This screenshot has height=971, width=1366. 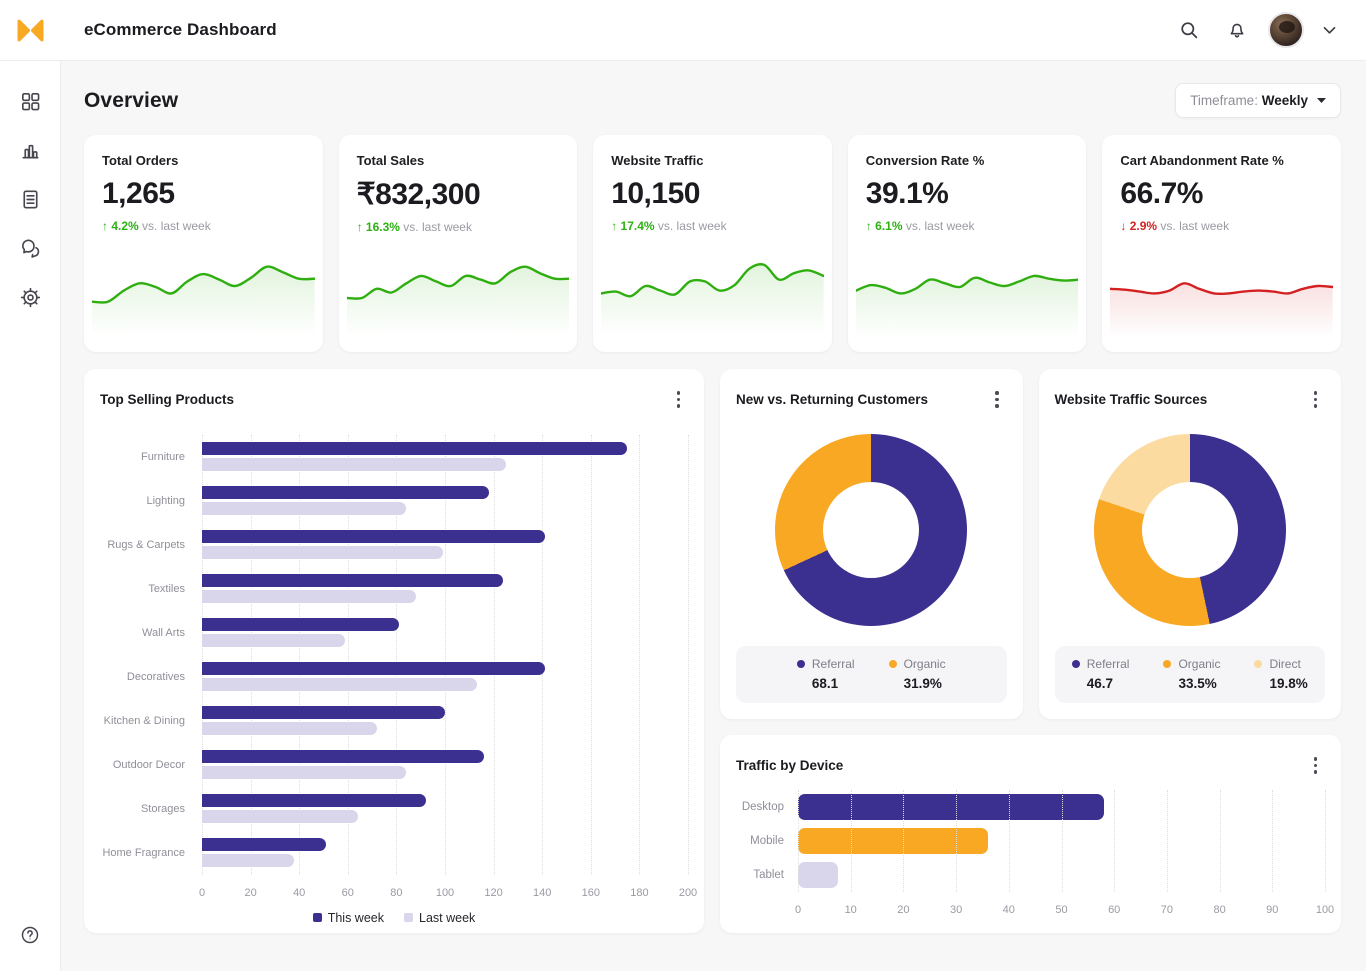 I want to click on category-label: Wall Arts, so click(x=163, y=632).